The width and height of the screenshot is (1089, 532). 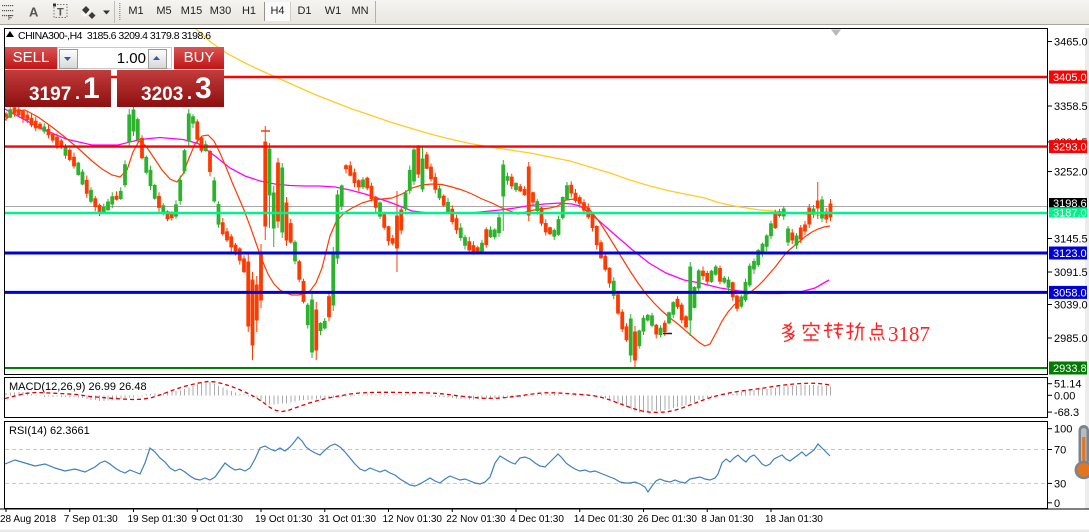 I want to click on svg-text: 0, so click(x=1057, y=504).